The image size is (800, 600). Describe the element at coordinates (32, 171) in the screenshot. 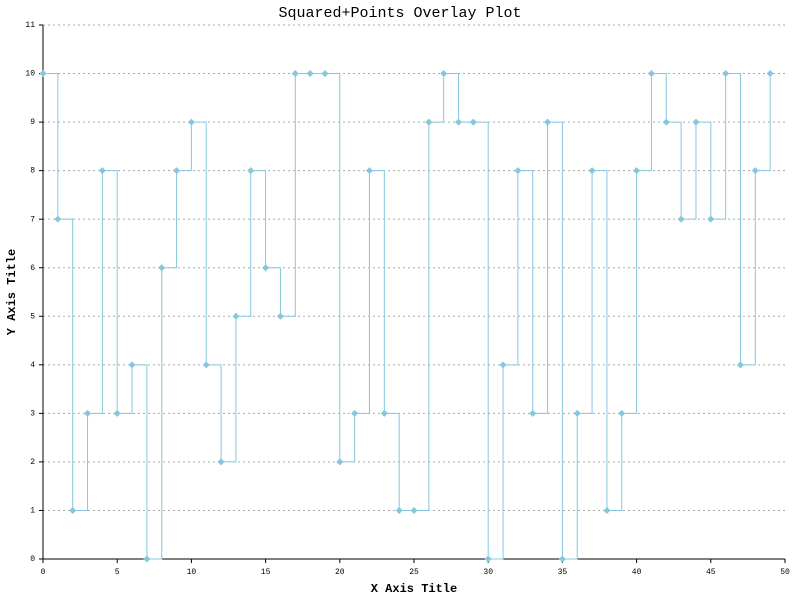

I see `y-tick-label: 8` at that location.